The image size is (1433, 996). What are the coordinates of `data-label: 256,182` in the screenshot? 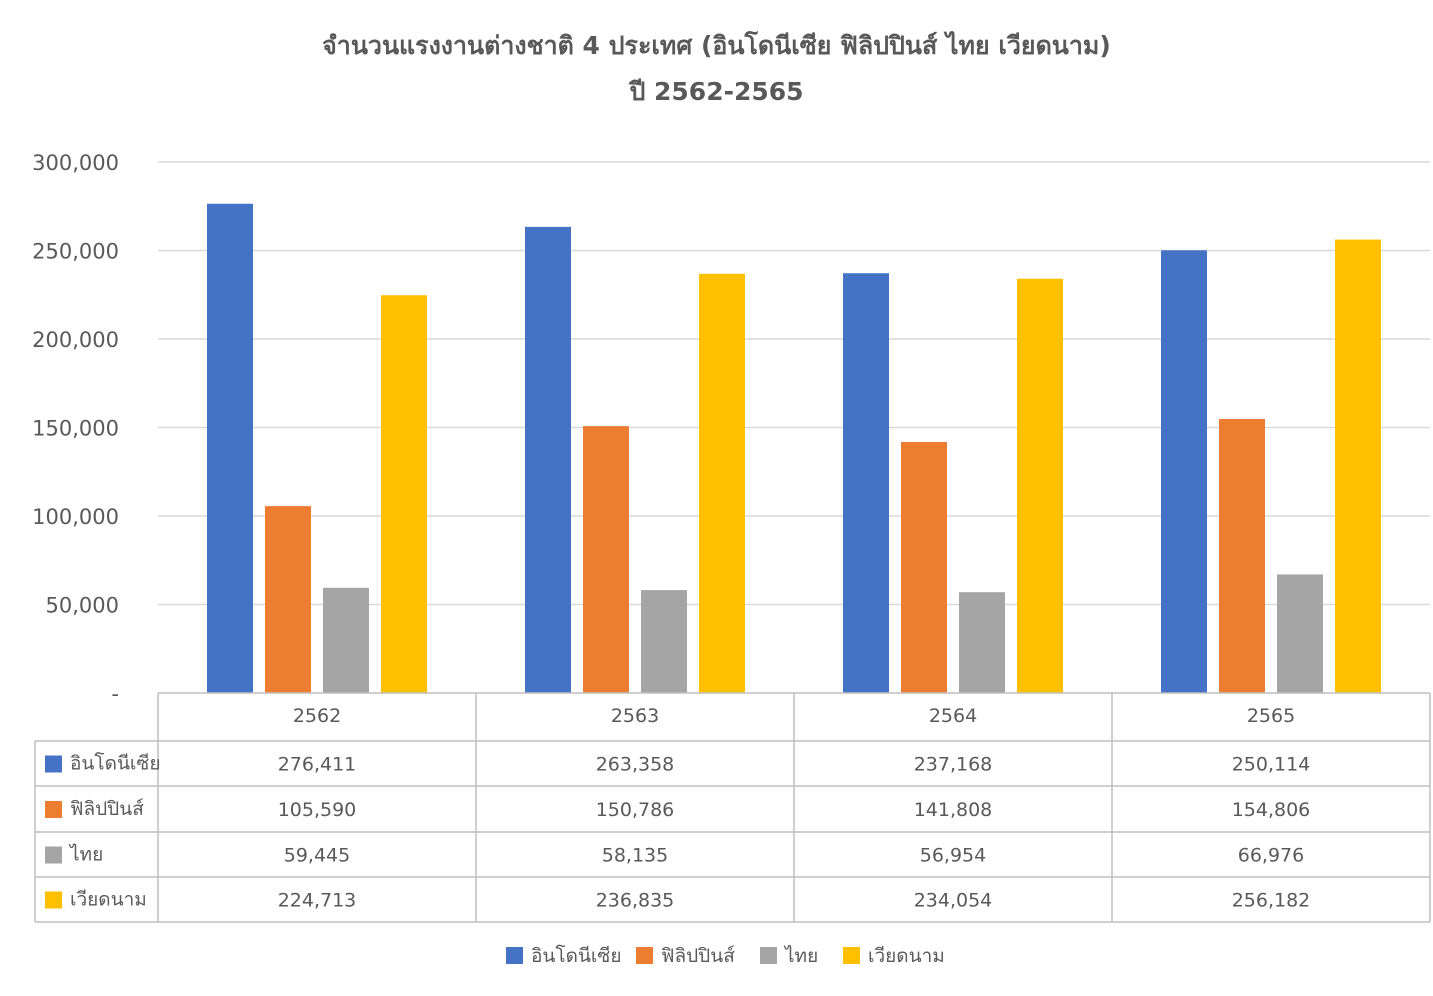 It's located at (1271, 901).